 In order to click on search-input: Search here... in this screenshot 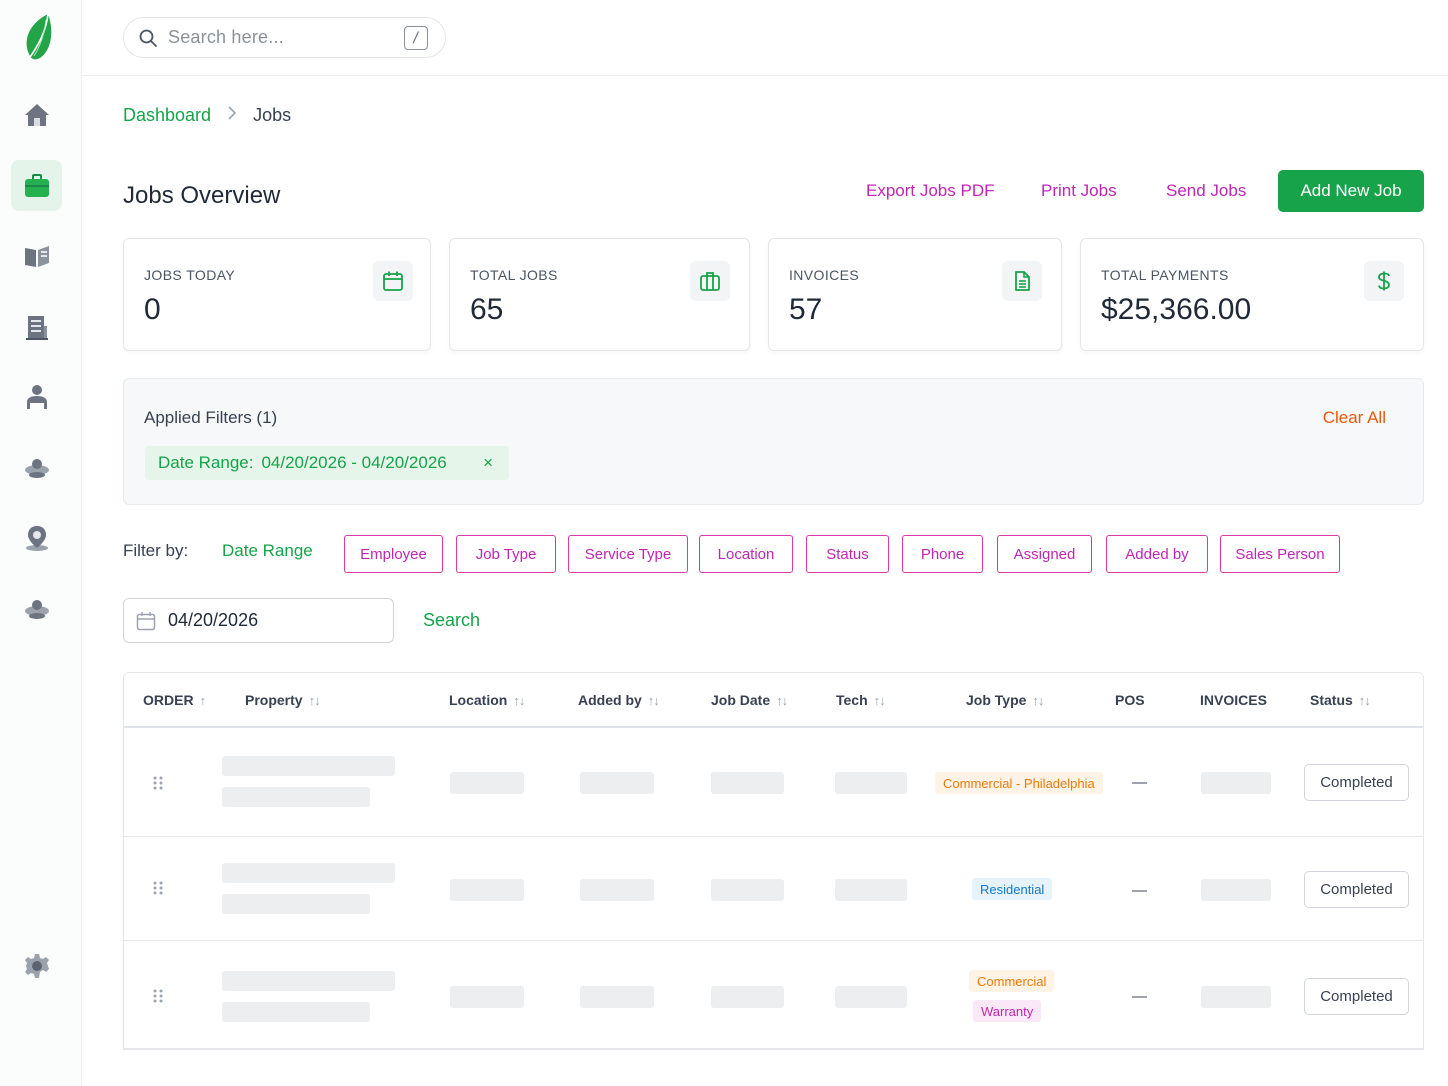, I will do `click(226, 37)`.